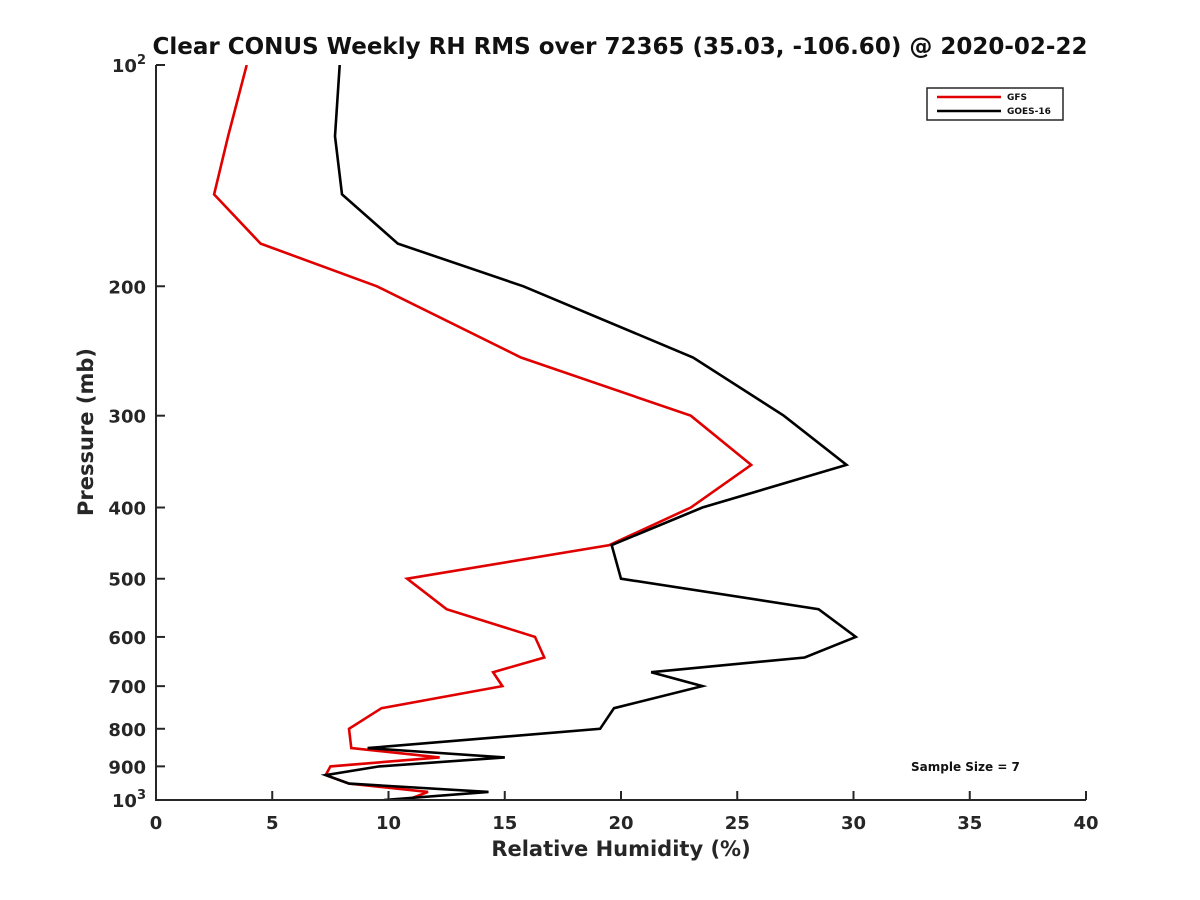 This screenshot has width=1200, height=900. I want to click on y-tick-label: 700, so click(127, 687).